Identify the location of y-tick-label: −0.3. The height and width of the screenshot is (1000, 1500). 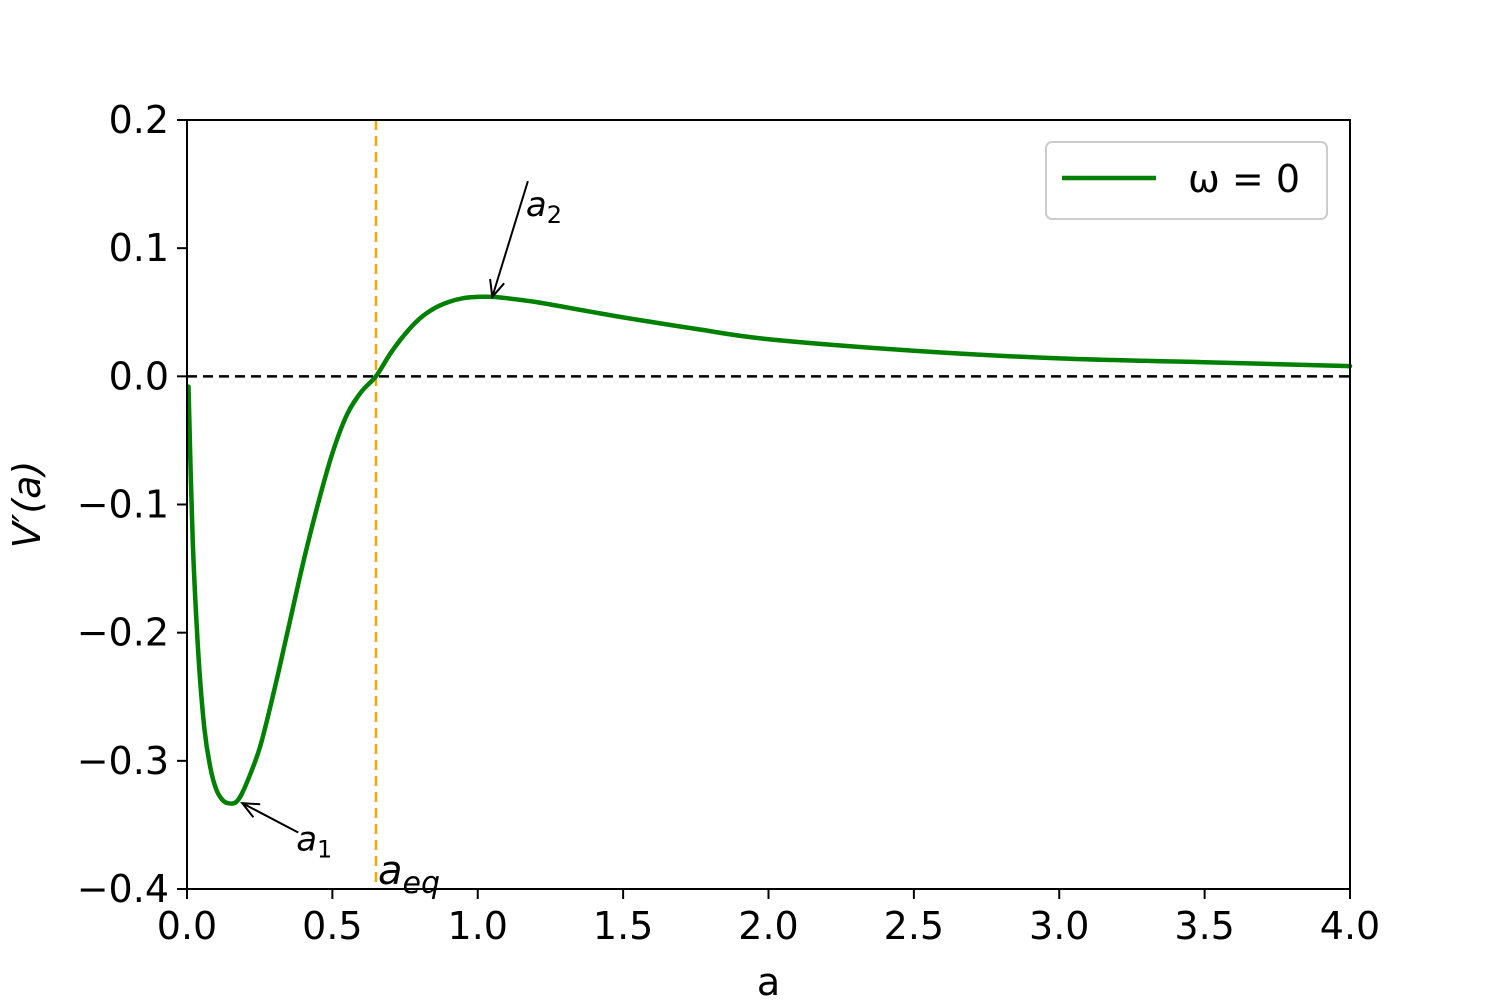
(123, 761).